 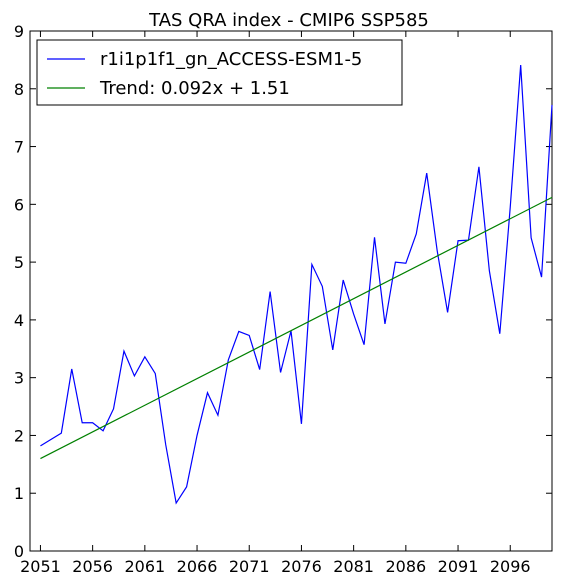 What do you see at coordinates (19, 435) in the screenshot?
I see `y-tick-label: 2` at bounding box center [19, 435].